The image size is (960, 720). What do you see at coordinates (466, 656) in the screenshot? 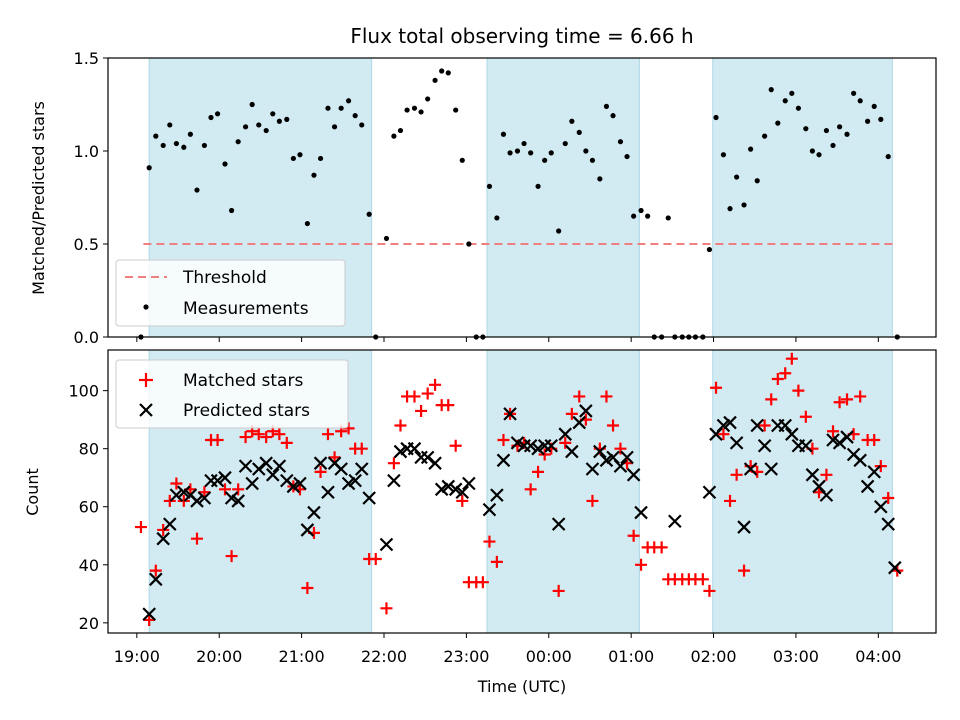
I see `x-tick-label: 23:00` at bounding box center [466, 656].